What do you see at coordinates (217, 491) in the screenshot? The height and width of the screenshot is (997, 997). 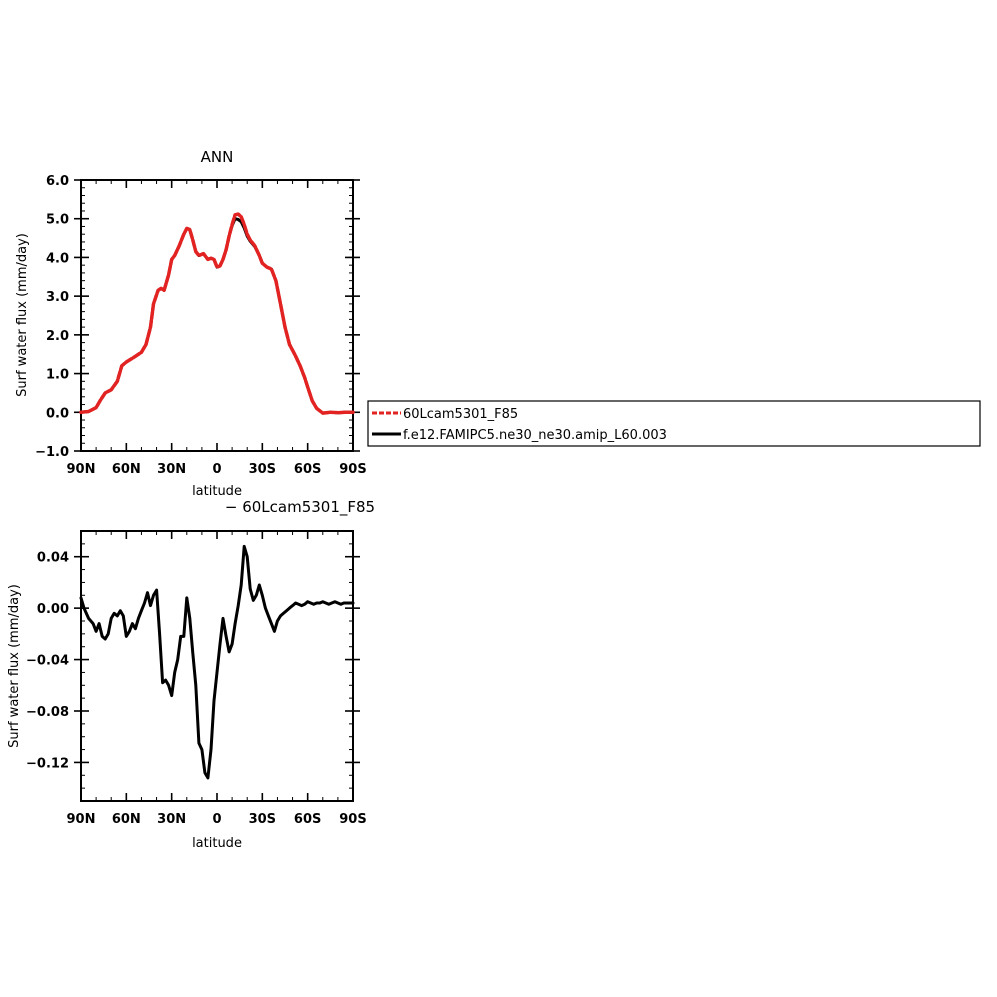 I see `top-x-axis-title: latitude` at bounding box center [217, 491].